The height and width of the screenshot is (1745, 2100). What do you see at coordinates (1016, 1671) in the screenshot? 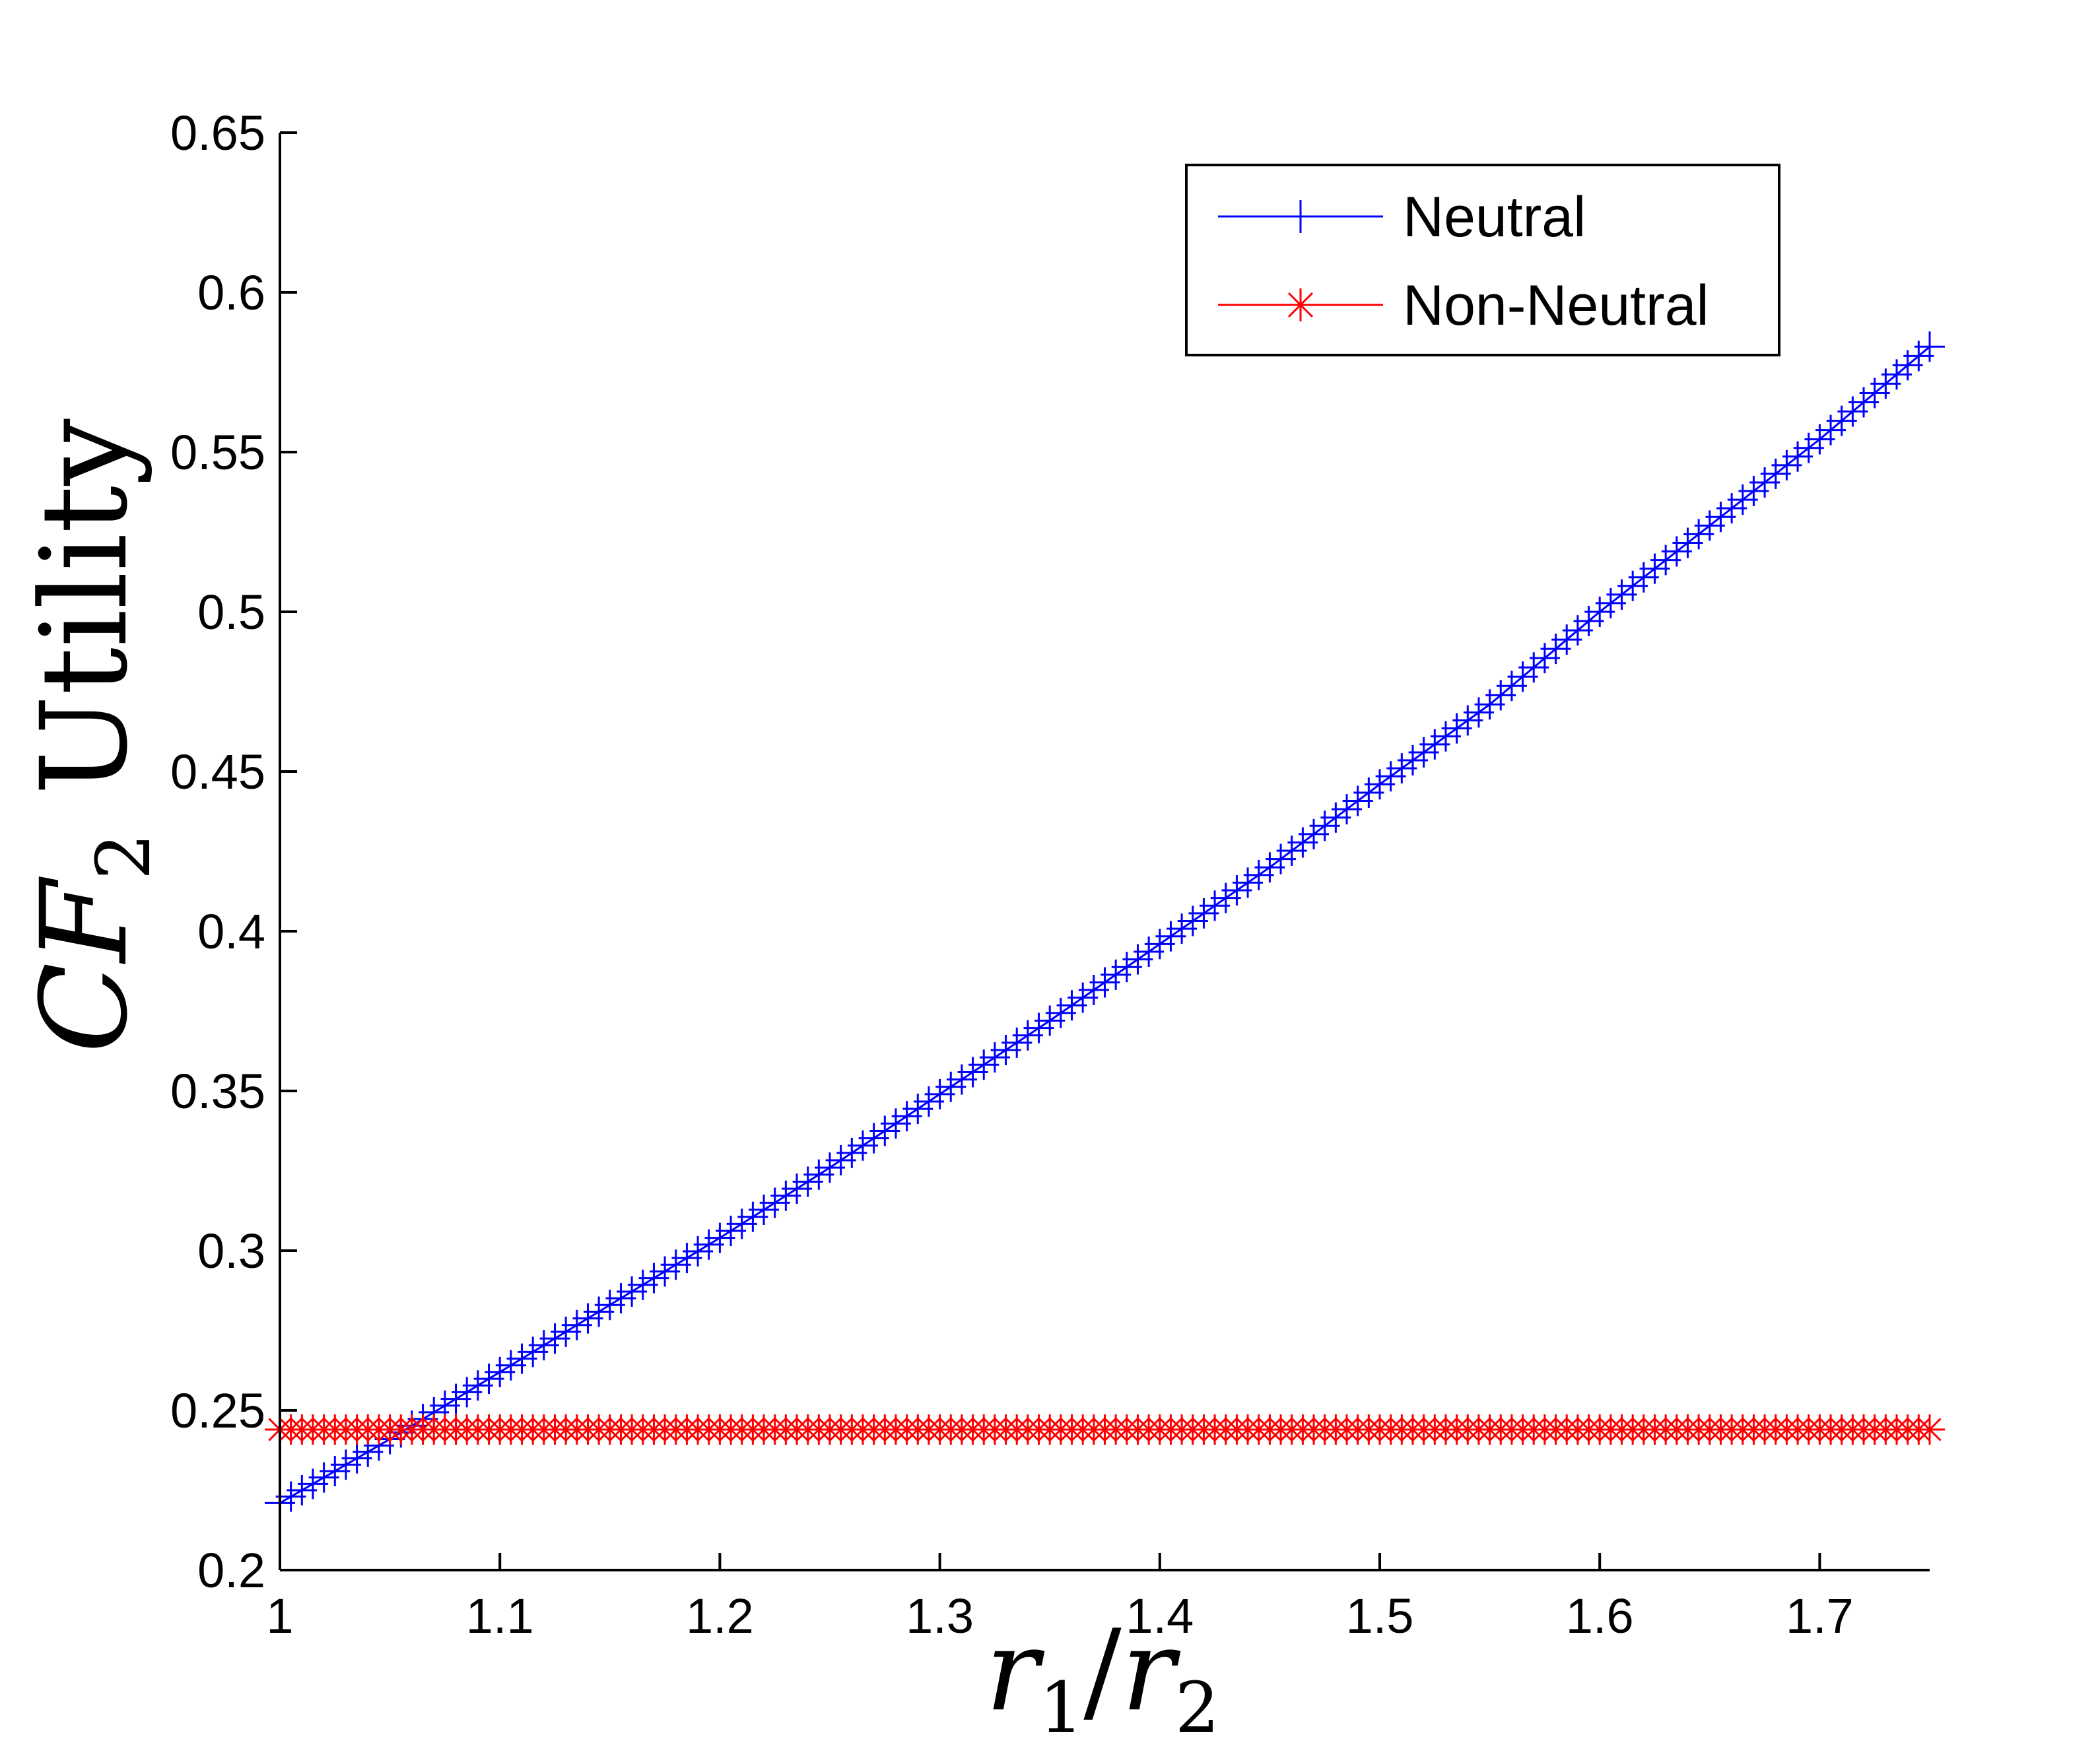
I see `x-axis-title-base: r` at bounding box center [1016, 1671].